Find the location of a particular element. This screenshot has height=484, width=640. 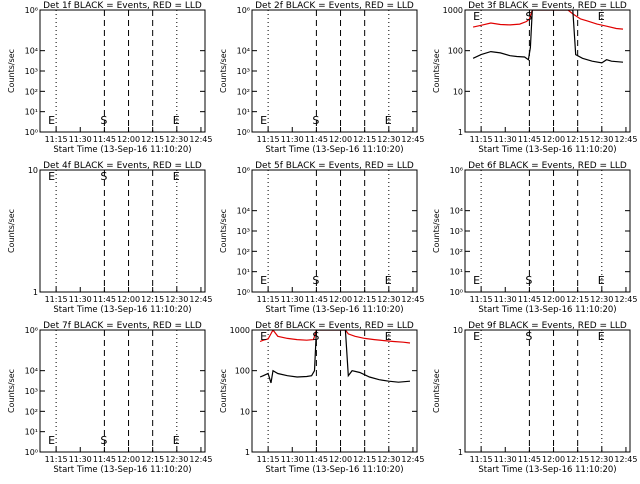

y-tick-label: 10⁶ is located at coordinates (31, 330).